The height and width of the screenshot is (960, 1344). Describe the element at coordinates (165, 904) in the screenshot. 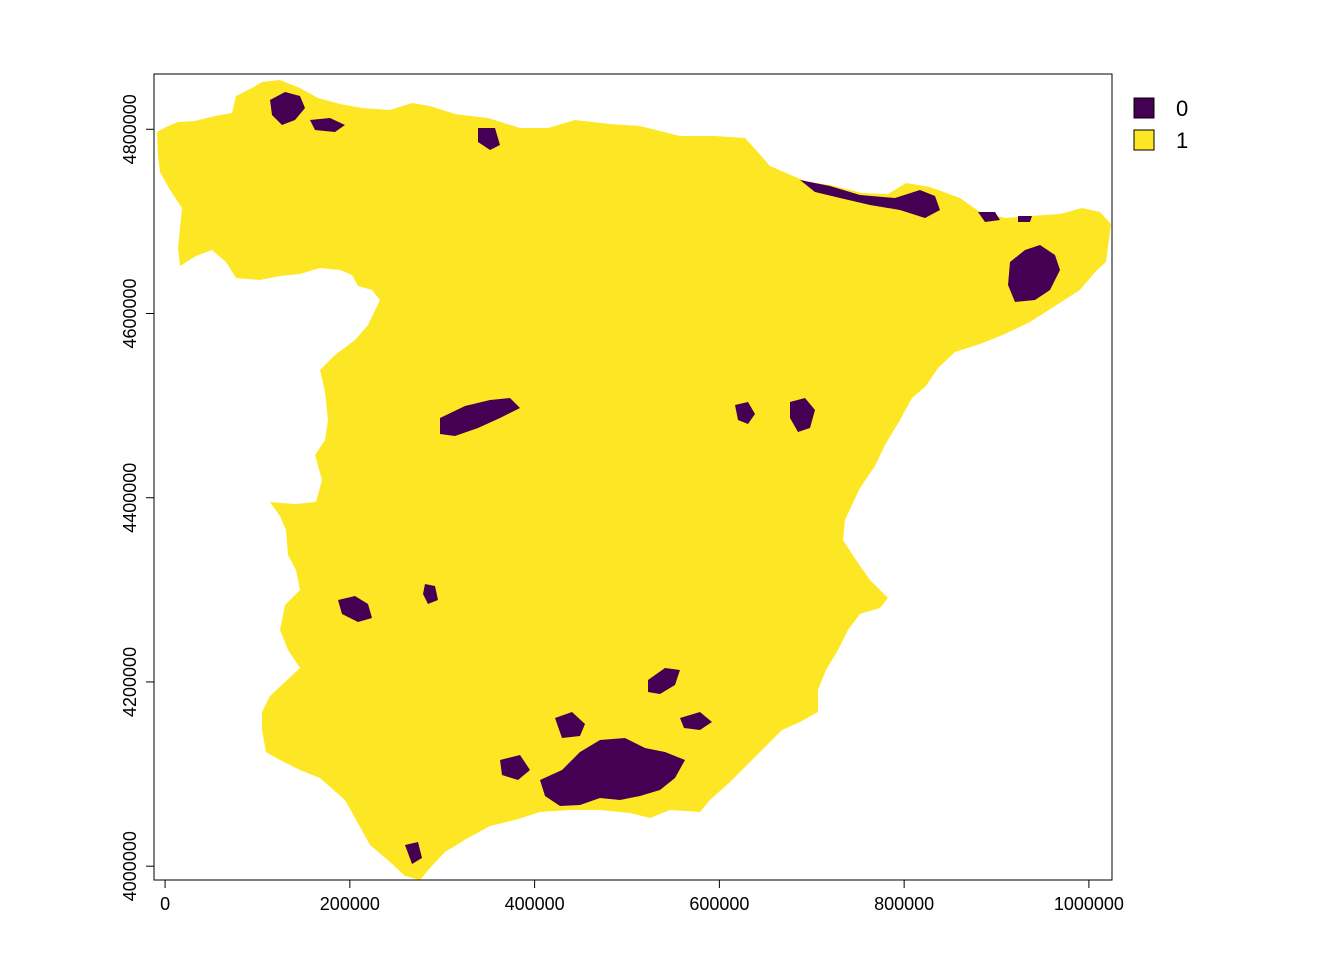

I see `x-tick-label: 0` at that location.